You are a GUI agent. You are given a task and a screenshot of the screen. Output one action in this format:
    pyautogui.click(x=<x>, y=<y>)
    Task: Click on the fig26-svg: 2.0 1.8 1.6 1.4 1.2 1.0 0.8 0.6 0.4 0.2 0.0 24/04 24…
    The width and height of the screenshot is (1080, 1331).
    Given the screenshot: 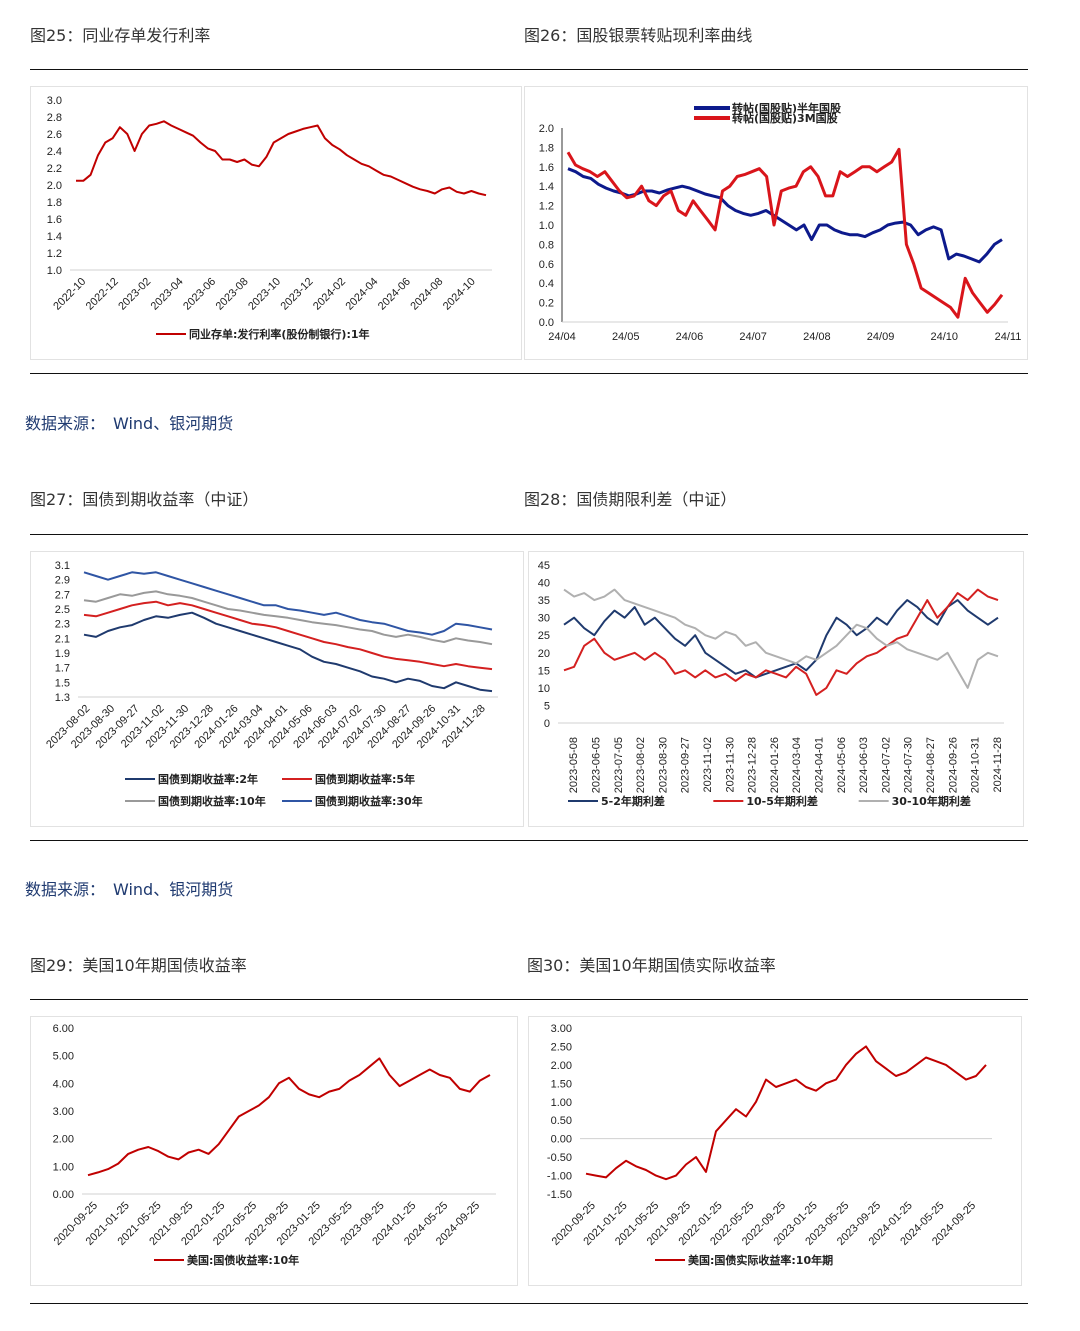 What is the action you would take?
    pyautogui.click(x=776, y=223)
    